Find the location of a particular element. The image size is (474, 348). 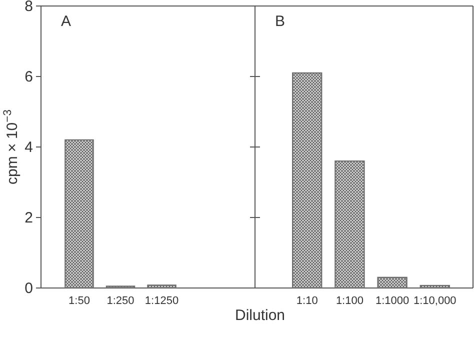

annotation: B is located at coordinates (280, 21).